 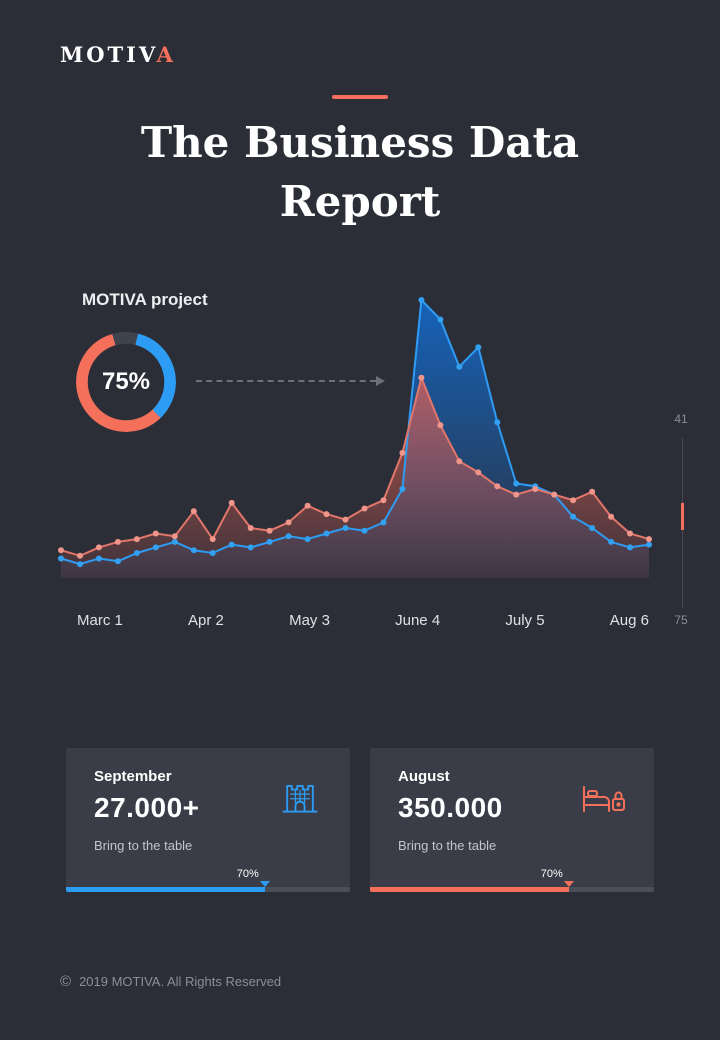 What do you see at coordinates (208, 820) in the screenshot?
I see `stat-card-september: September 27.000+ Bring to the table 70%` at bounding box center [208, 820].